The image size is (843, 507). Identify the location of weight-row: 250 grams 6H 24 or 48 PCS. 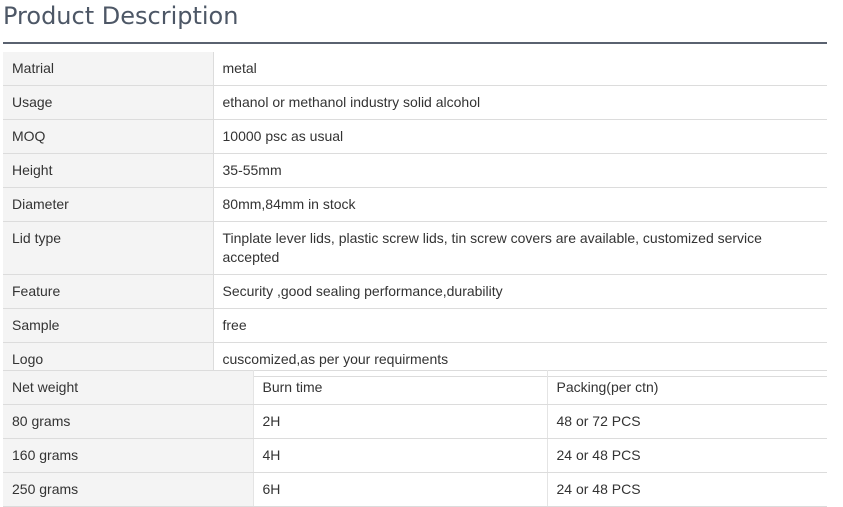
(415, 489).